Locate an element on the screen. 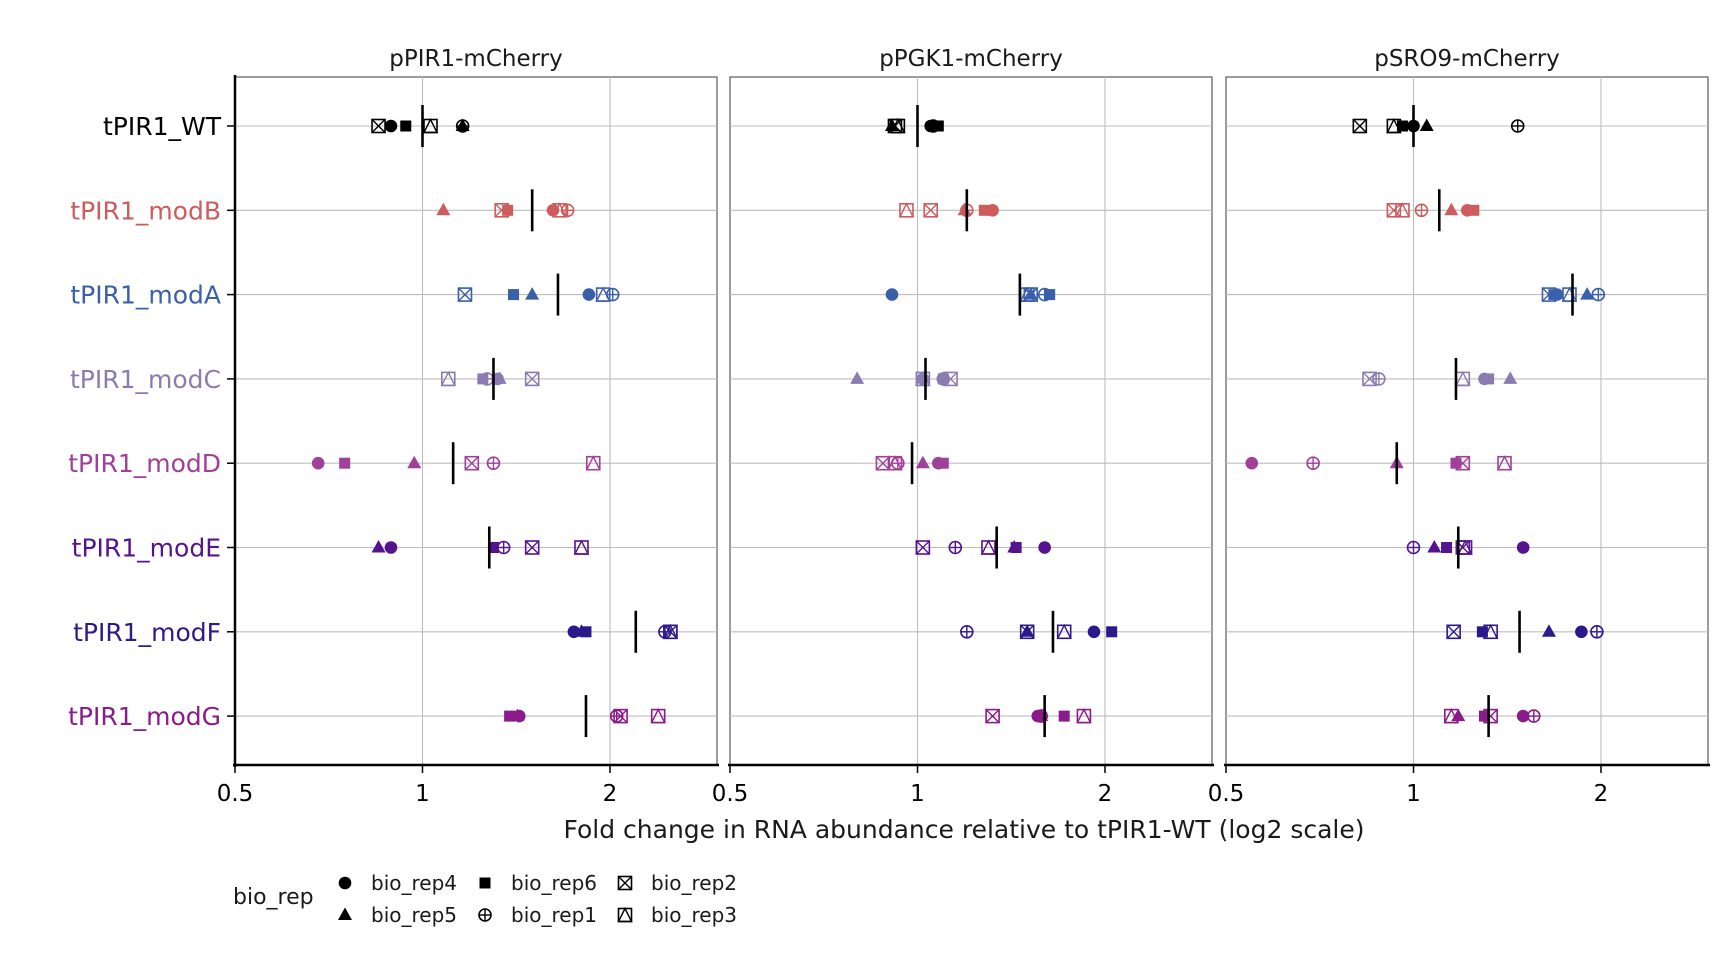 This screenshot has height=960, width=1728. legend-item: bio_rep2 is located at coordinates (677, 883).